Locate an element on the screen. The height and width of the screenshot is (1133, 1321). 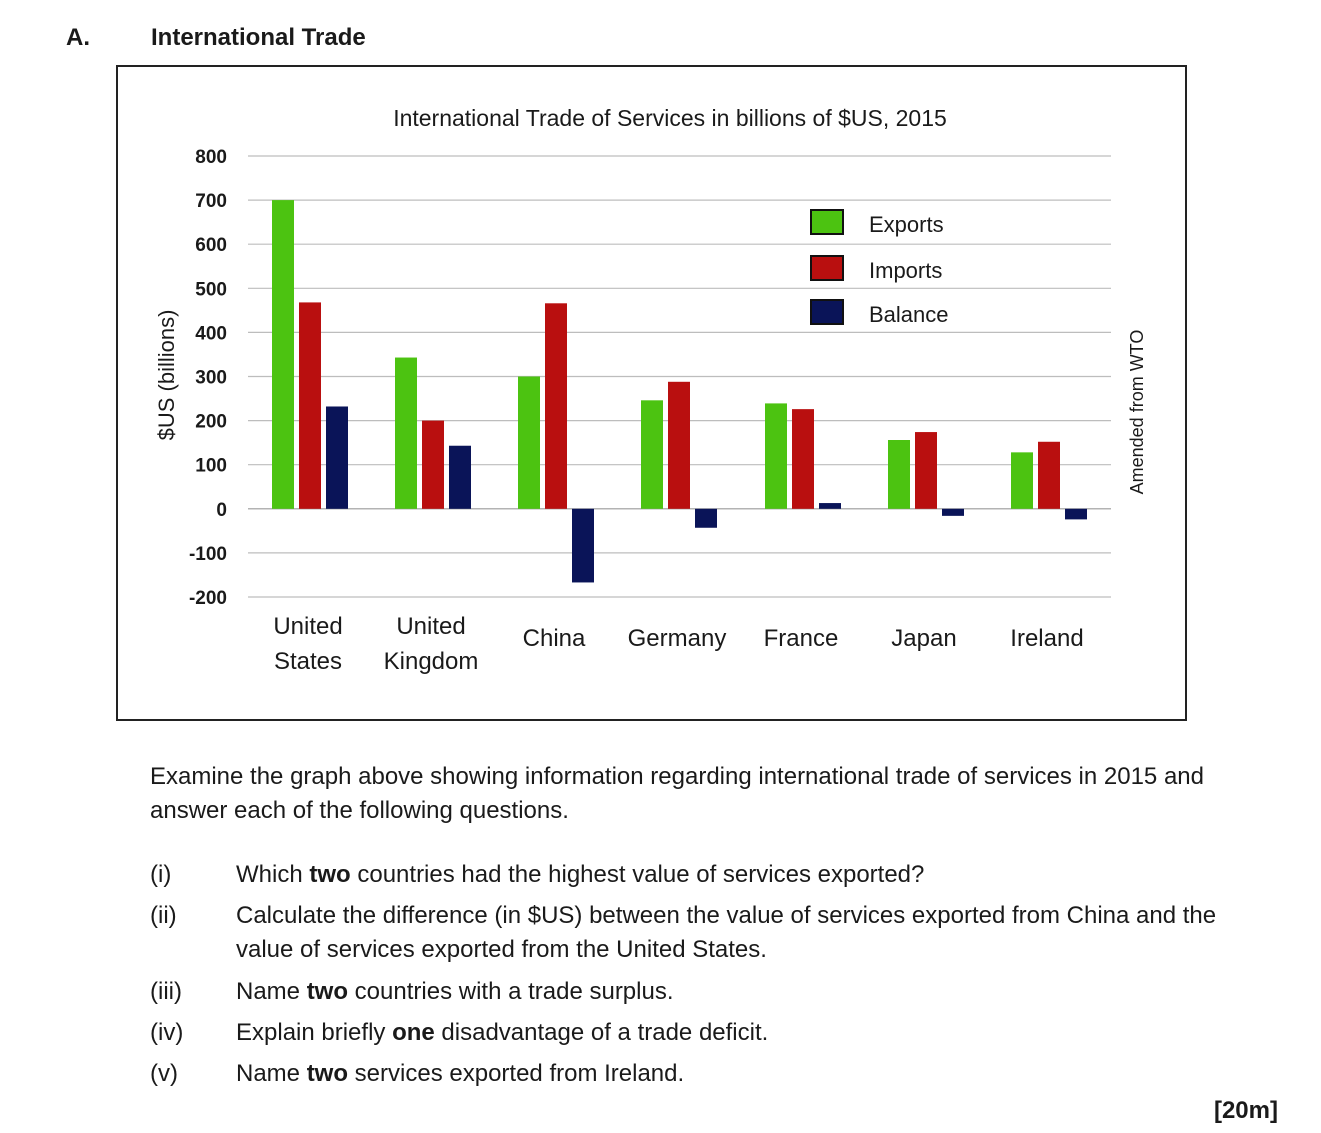
x-category-label: Germany is located at coordinates (677, 638).